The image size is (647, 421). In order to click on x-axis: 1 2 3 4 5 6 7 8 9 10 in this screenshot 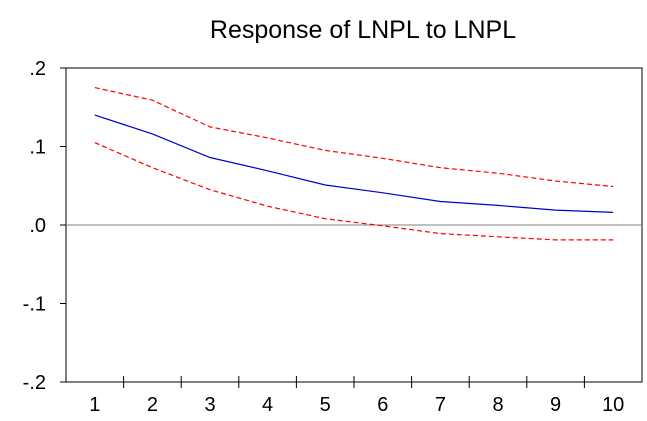, I will do `click(356, 396)`.